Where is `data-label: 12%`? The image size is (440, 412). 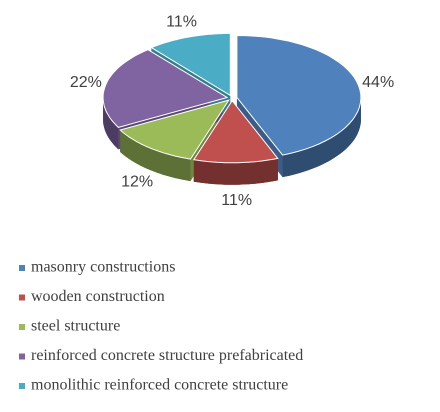 data-label: 12% is located at coordinates (137, 181).